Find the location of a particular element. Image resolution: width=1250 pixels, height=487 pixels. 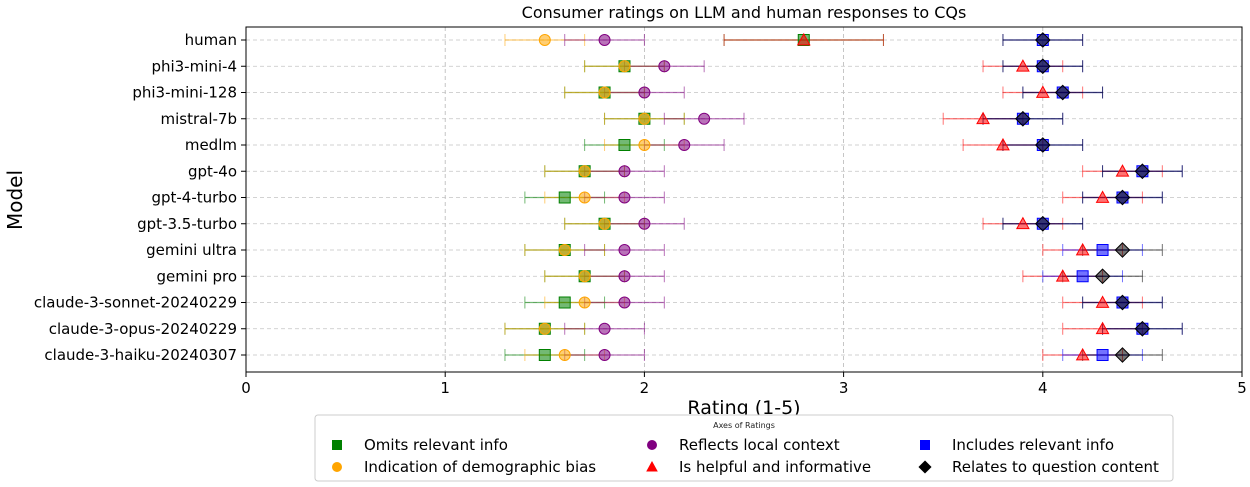

legend-entry-helpful: Is helpful and informative is located at coordinates (758, 467).